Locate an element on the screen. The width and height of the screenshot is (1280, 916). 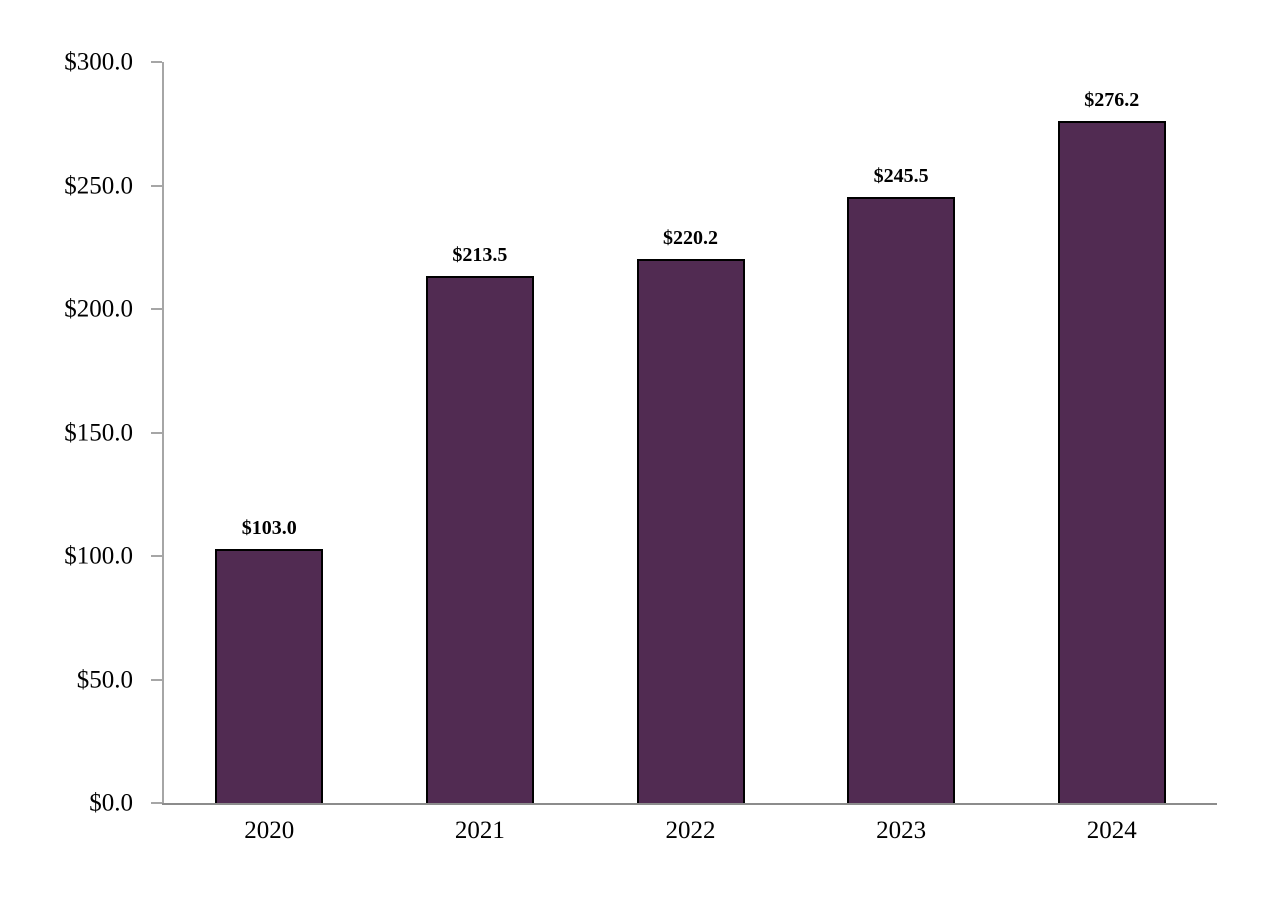
x-tick-label: 2024 is located at coordinates (1111, 830).